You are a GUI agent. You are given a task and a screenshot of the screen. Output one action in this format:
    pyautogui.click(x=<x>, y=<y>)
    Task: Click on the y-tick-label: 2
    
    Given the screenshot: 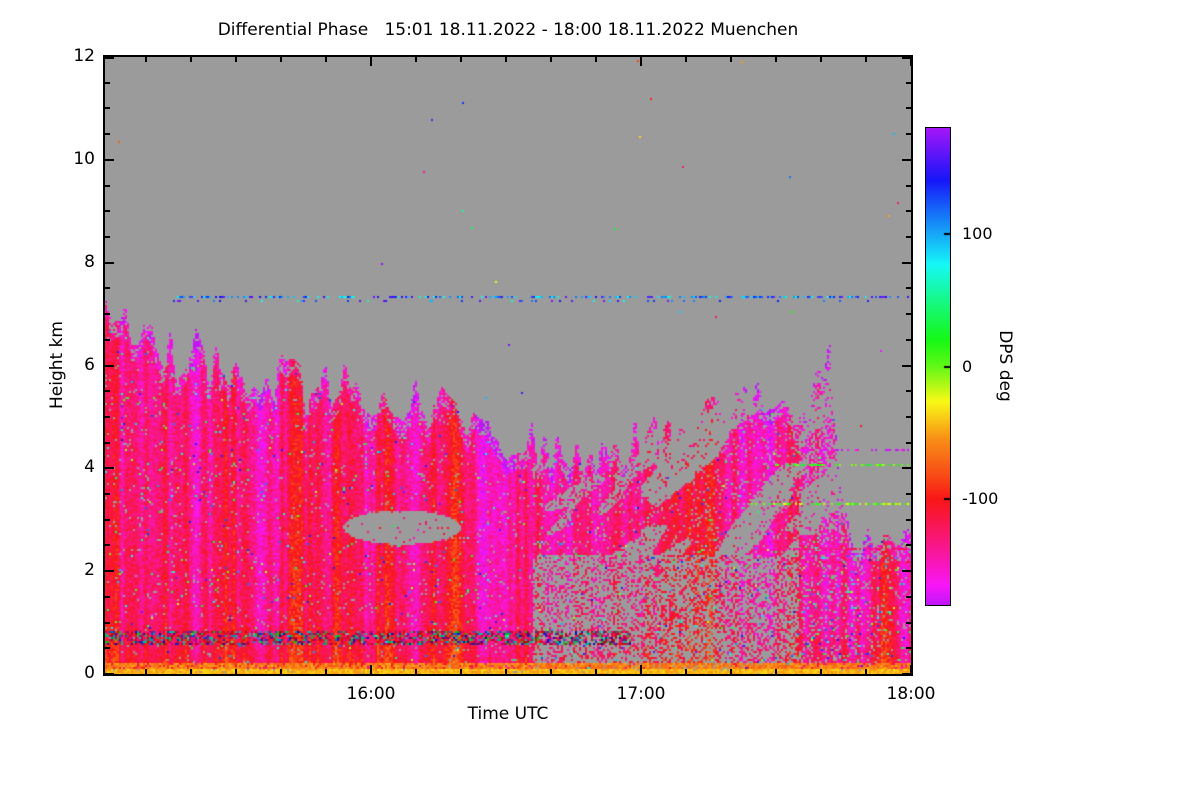 What is the action you would take?
    pyautogui.click(x=89, y=570)
    